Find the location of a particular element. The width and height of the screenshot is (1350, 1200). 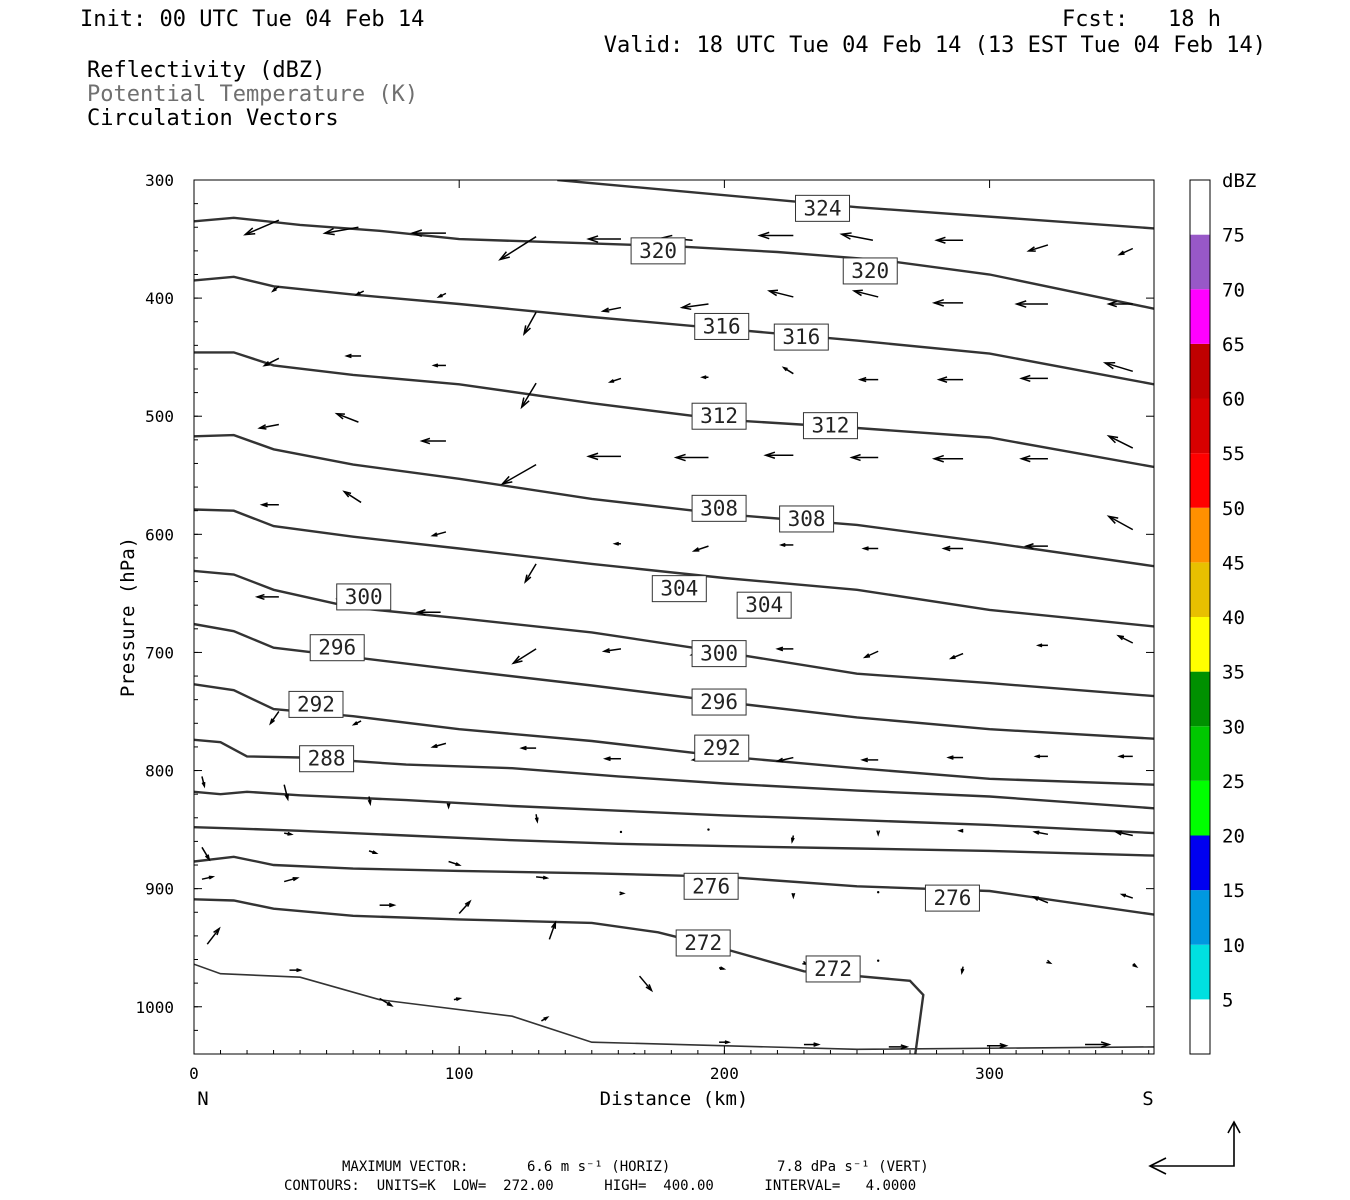

y-axis-label: Pressure (hPa) is located at coordinates (128, 617).